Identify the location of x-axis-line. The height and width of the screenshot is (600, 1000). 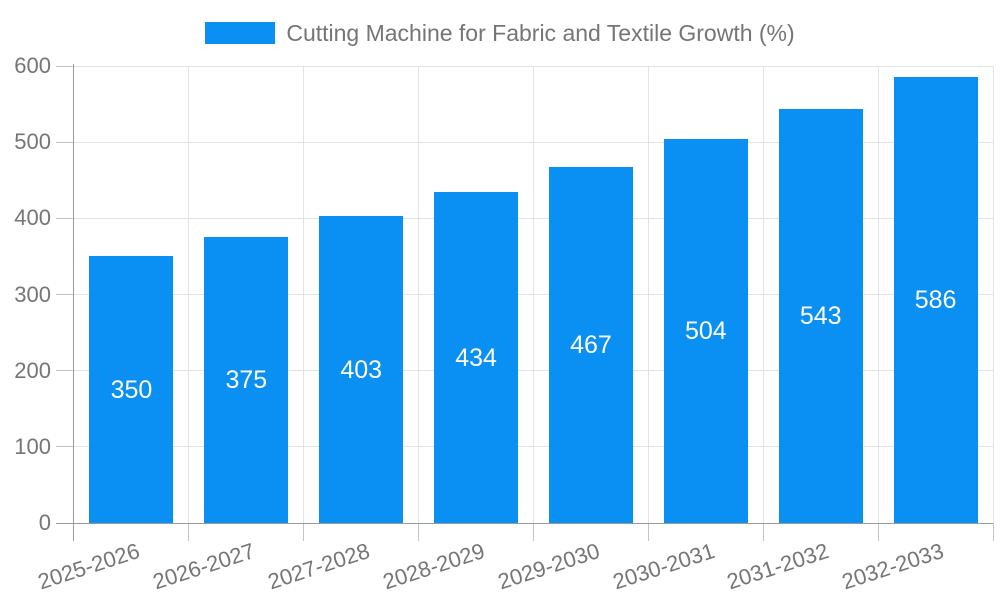
(524, 523).